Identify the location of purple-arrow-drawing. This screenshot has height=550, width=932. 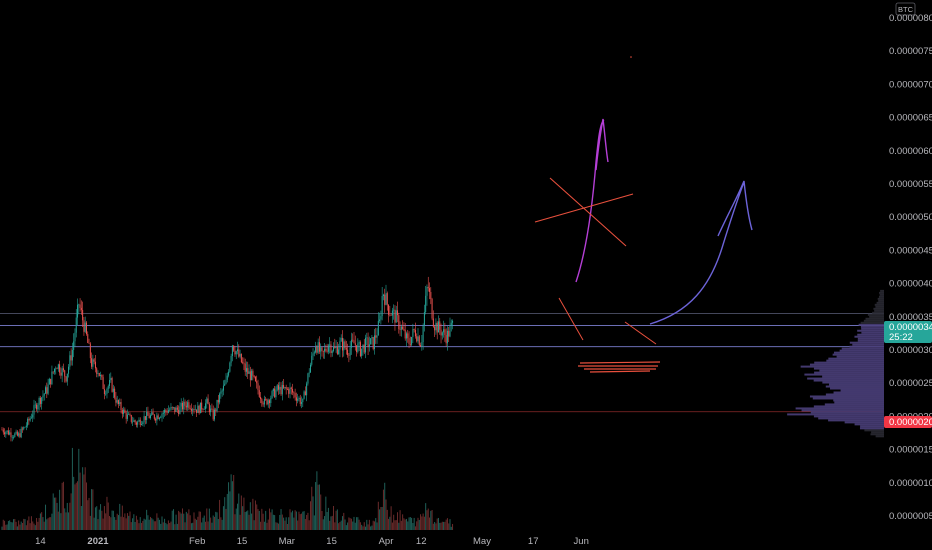
(592, 200).